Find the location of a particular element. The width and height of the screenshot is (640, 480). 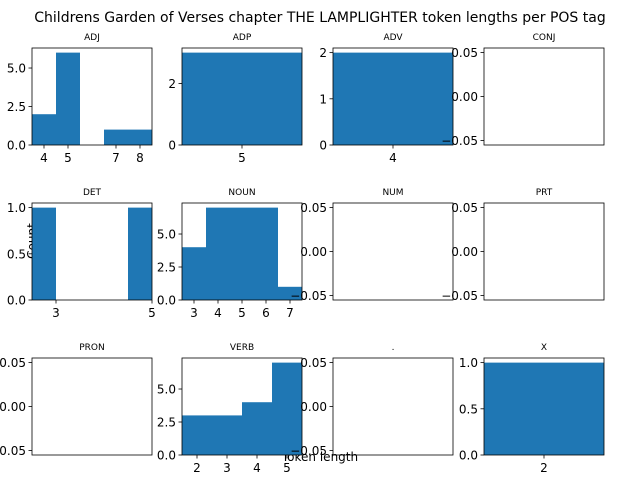

panel: PRON −0.05 0.00 0.05 is located at coordinates (76, 400).